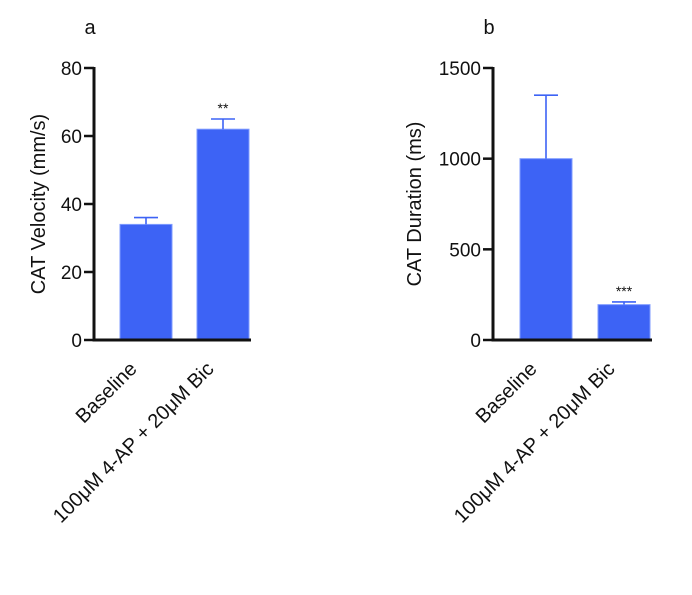 This screenshot has height=595, width=692. I want to click on y-axis-label: CAT Duration (ms), so click(415, 204).